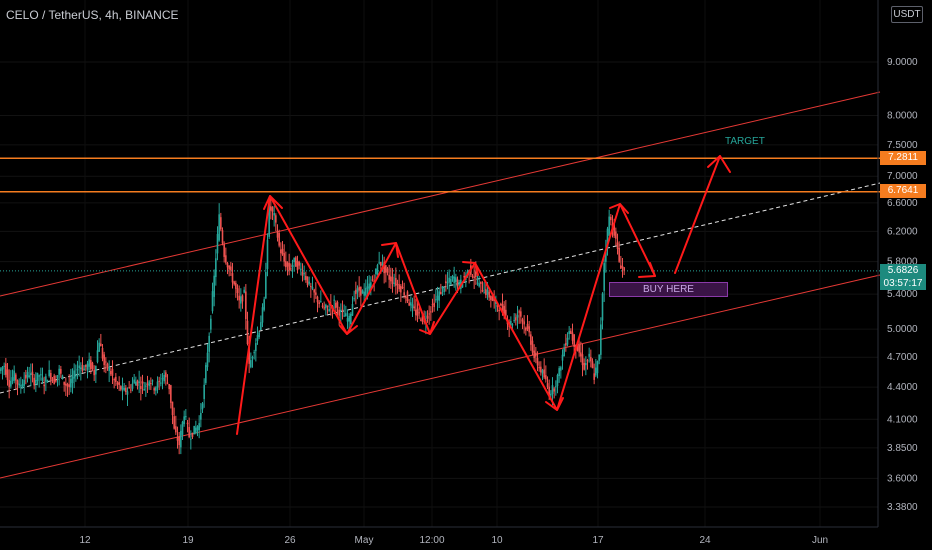 The image size is (932, 550). Describe the element at coordinates (902, 62) in the screenshot. I see `y-tick-label: 9.0000` at that location.